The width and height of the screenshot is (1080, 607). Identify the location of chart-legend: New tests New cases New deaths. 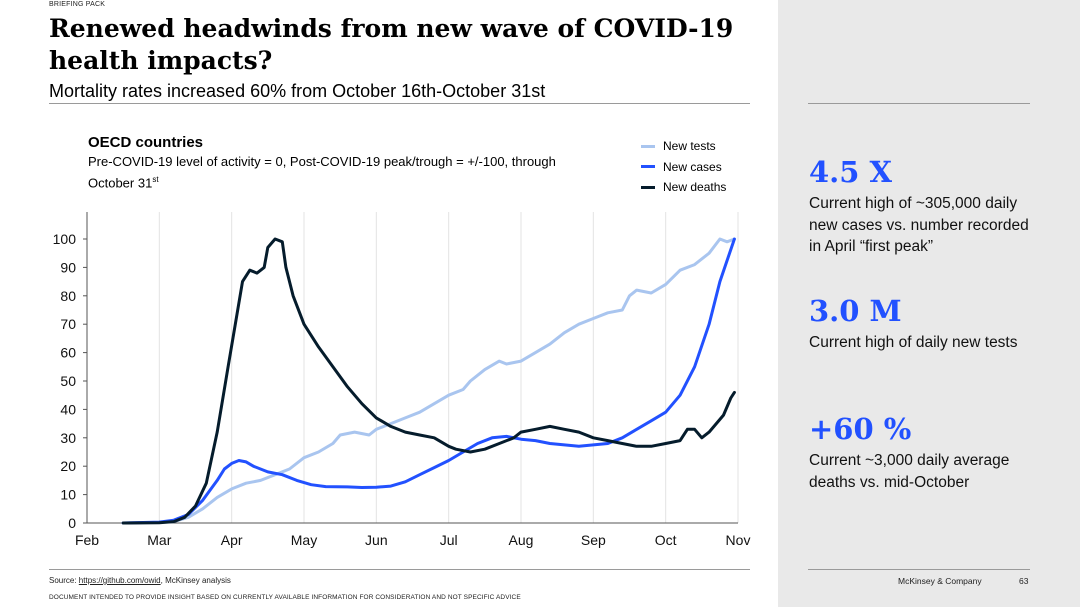
(683, 167).